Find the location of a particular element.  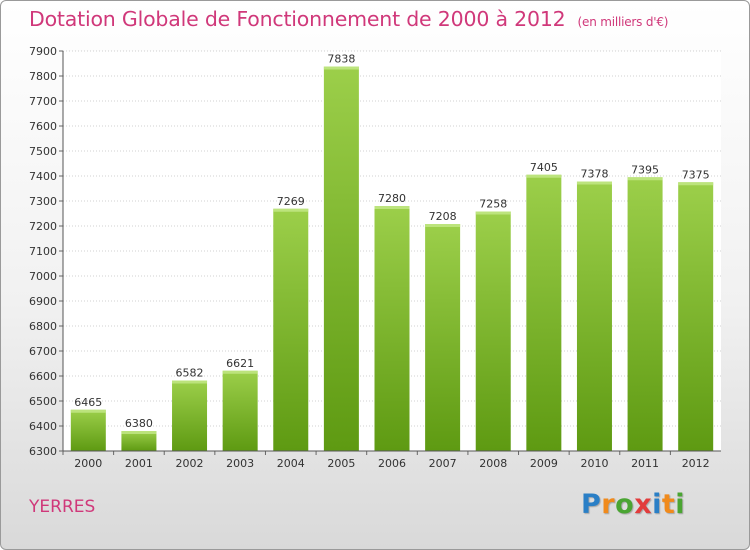

y-tick-label: 7500 is located at coordinates (43, 151).